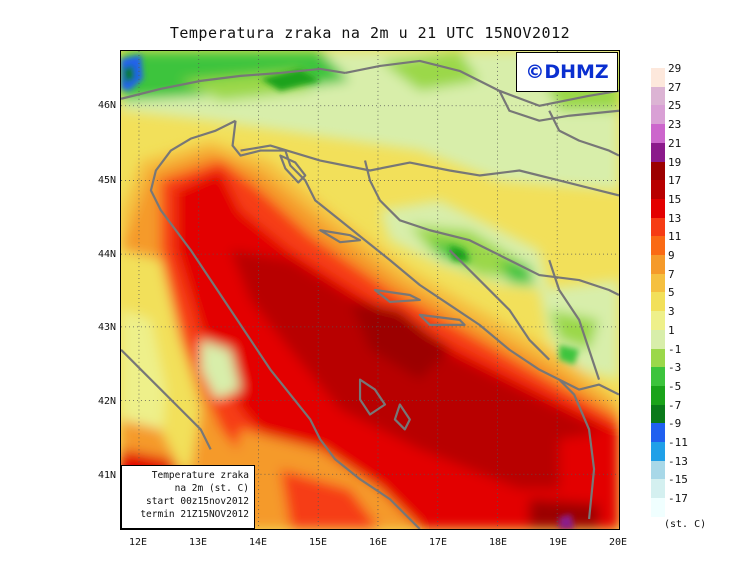  I want to click on legend-label: 5, so click(671, 293).